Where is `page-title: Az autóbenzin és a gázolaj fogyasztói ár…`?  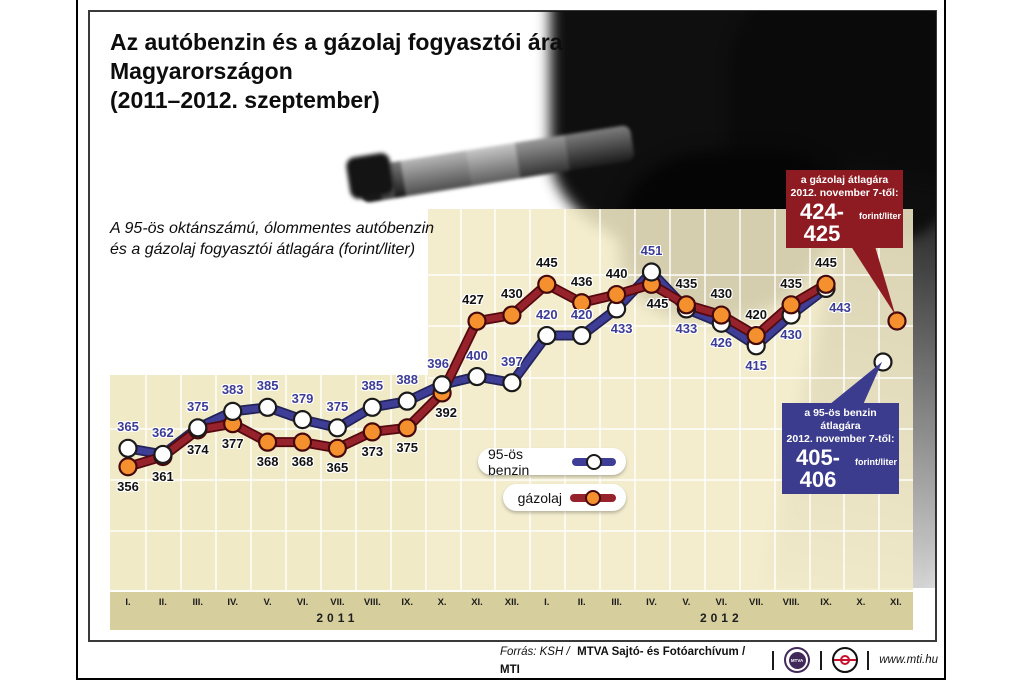 page-title: Az autóbenzin és a gázolaj fogyasztói ár… is located at coordinates (345, 71).